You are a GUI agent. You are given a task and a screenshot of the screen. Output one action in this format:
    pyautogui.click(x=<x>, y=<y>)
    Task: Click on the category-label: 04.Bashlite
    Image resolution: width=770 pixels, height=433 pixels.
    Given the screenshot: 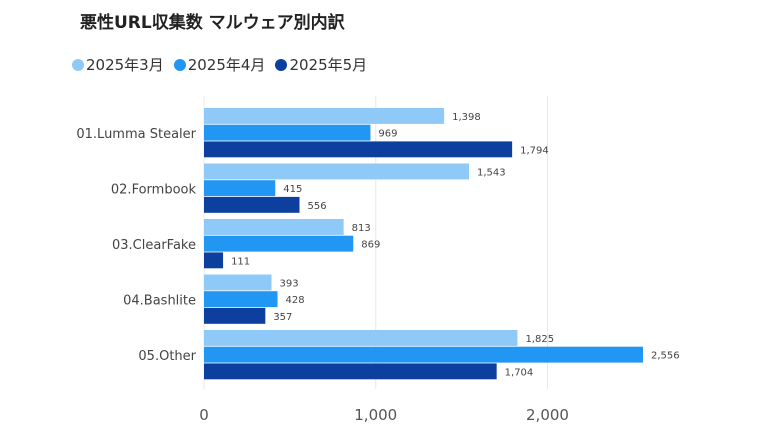 What is the action you would take?
    pyautogui.click(x=159, y=301)
    